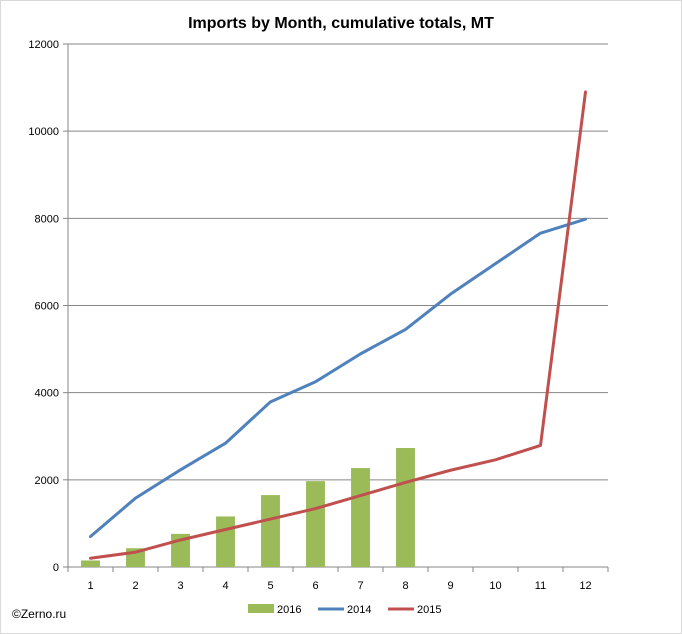 This screenshot has height=634, width=682. I want to click on x-tick-label: 11, so click(540, 586).